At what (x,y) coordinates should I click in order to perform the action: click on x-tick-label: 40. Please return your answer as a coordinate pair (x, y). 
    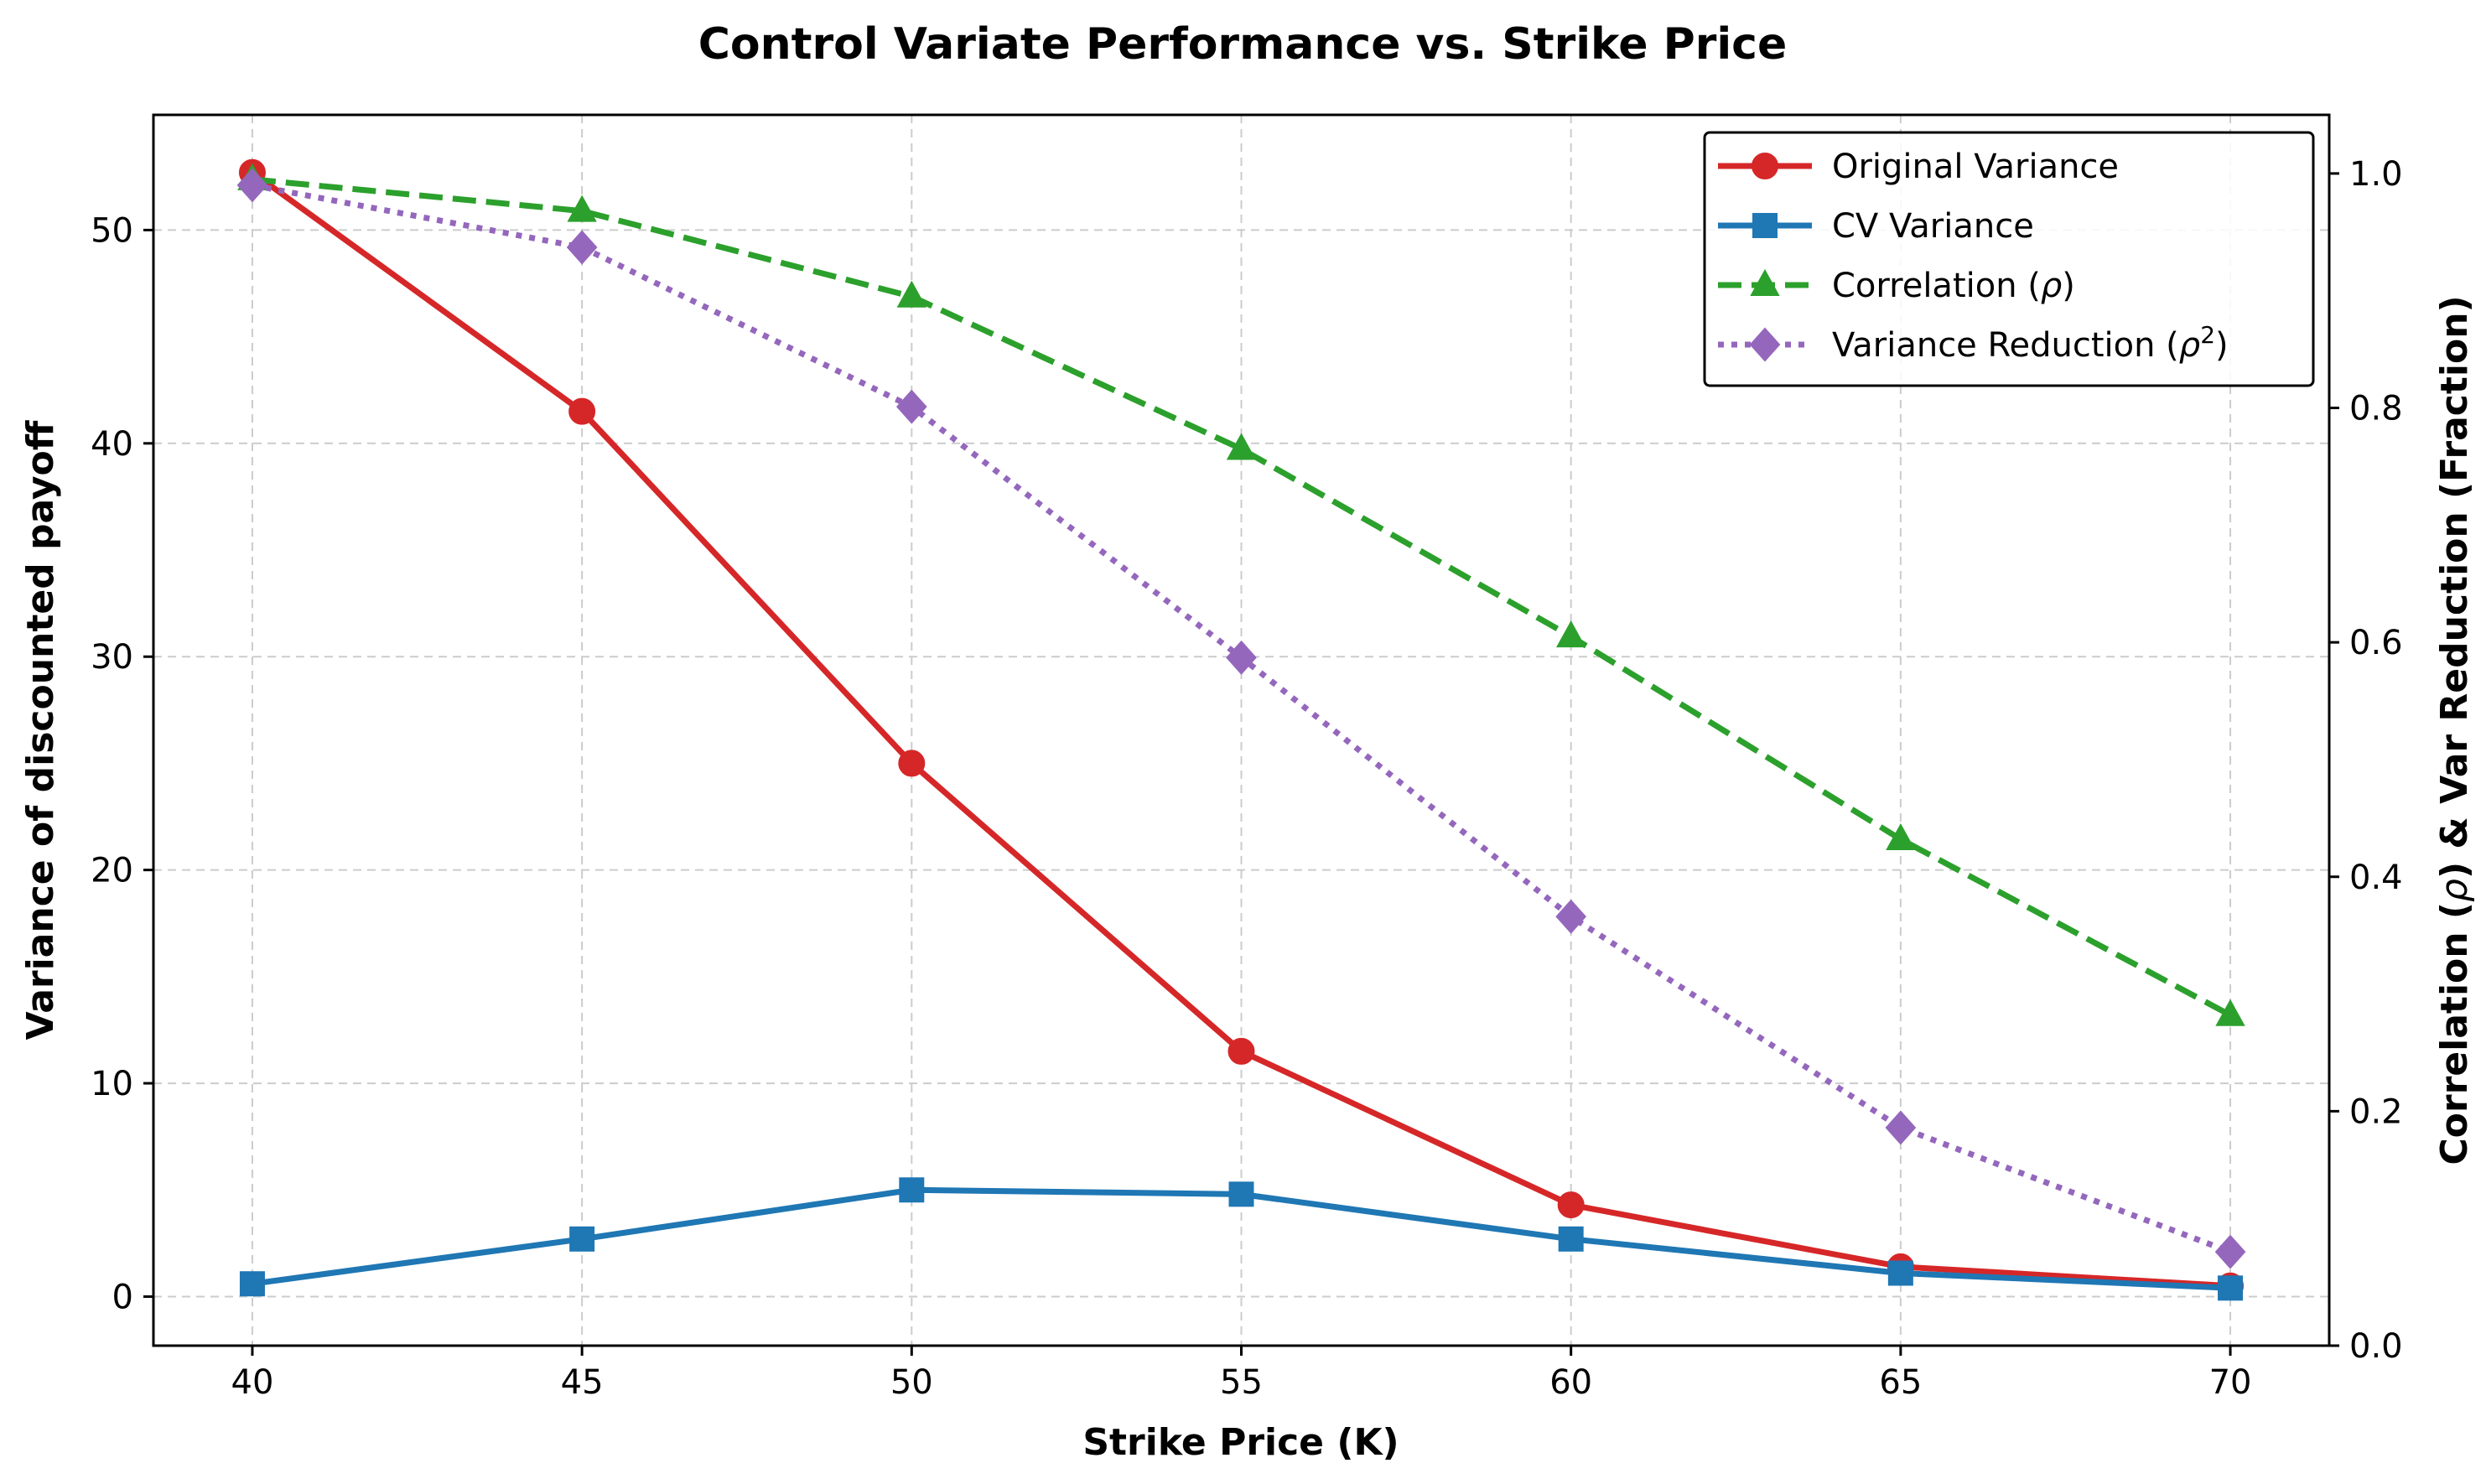
    Looking at the image, I should click on (252, 1382).